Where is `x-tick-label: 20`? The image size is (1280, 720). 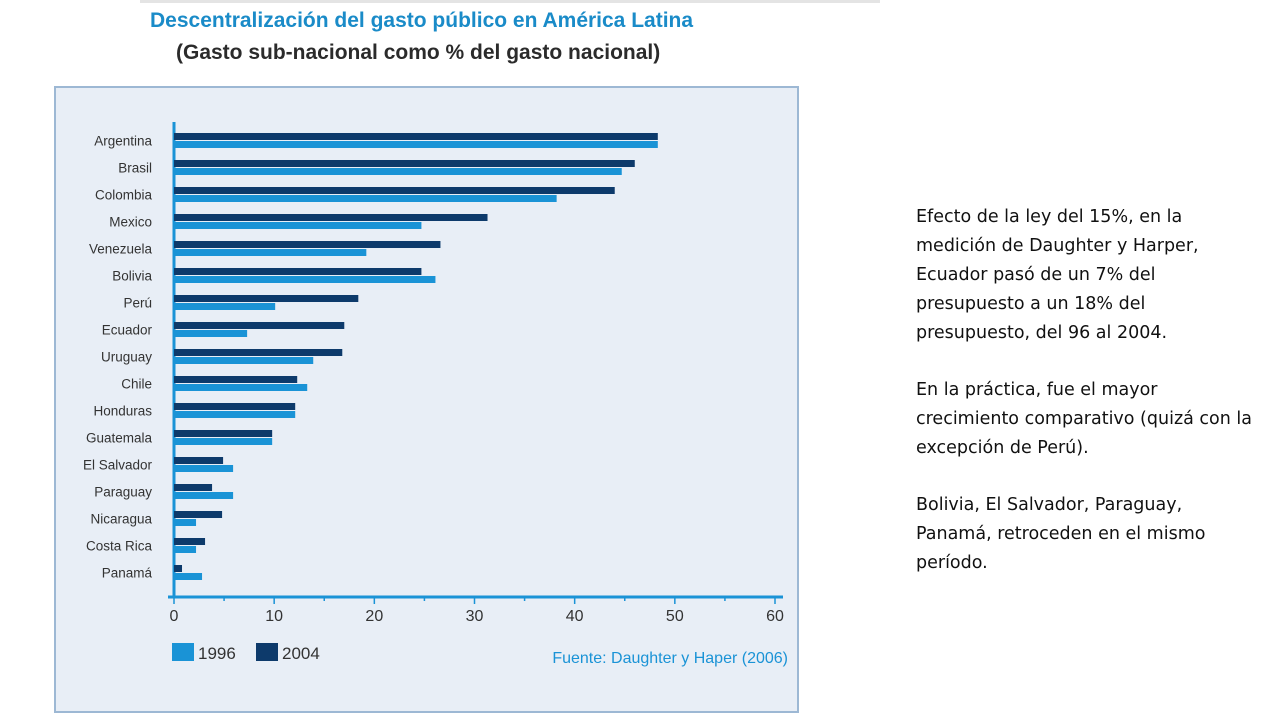
x-tick-label: 20 is located at coordinates (374, 616).